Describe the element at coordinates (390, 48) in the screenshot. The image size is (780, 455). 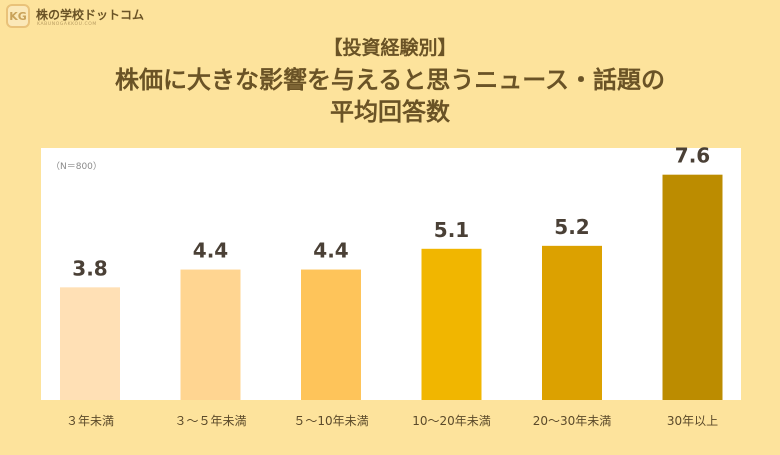
I see `chart-category-title: 【投資経験別】` at that location.